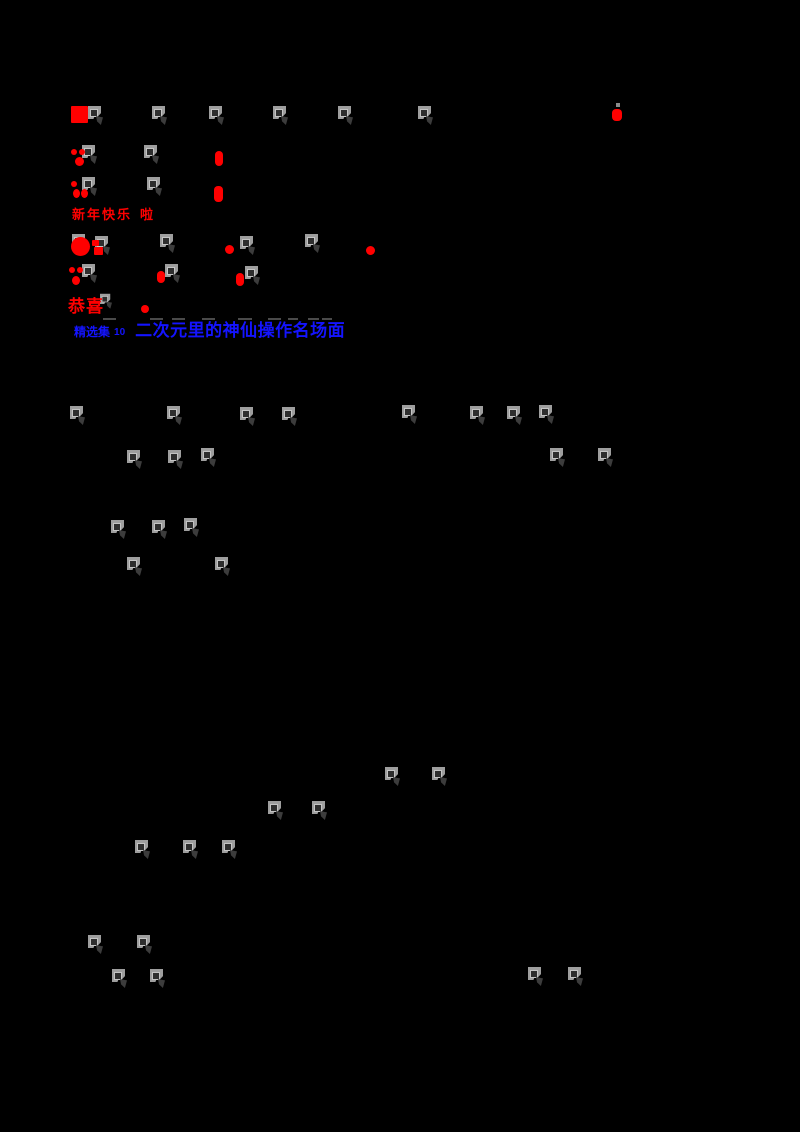 The width and height of the screenshot is (800, 1132). Describe the element at coordinates (102, 214) in the screenshot. I see `red-text-main: 新年快乐` at that location.